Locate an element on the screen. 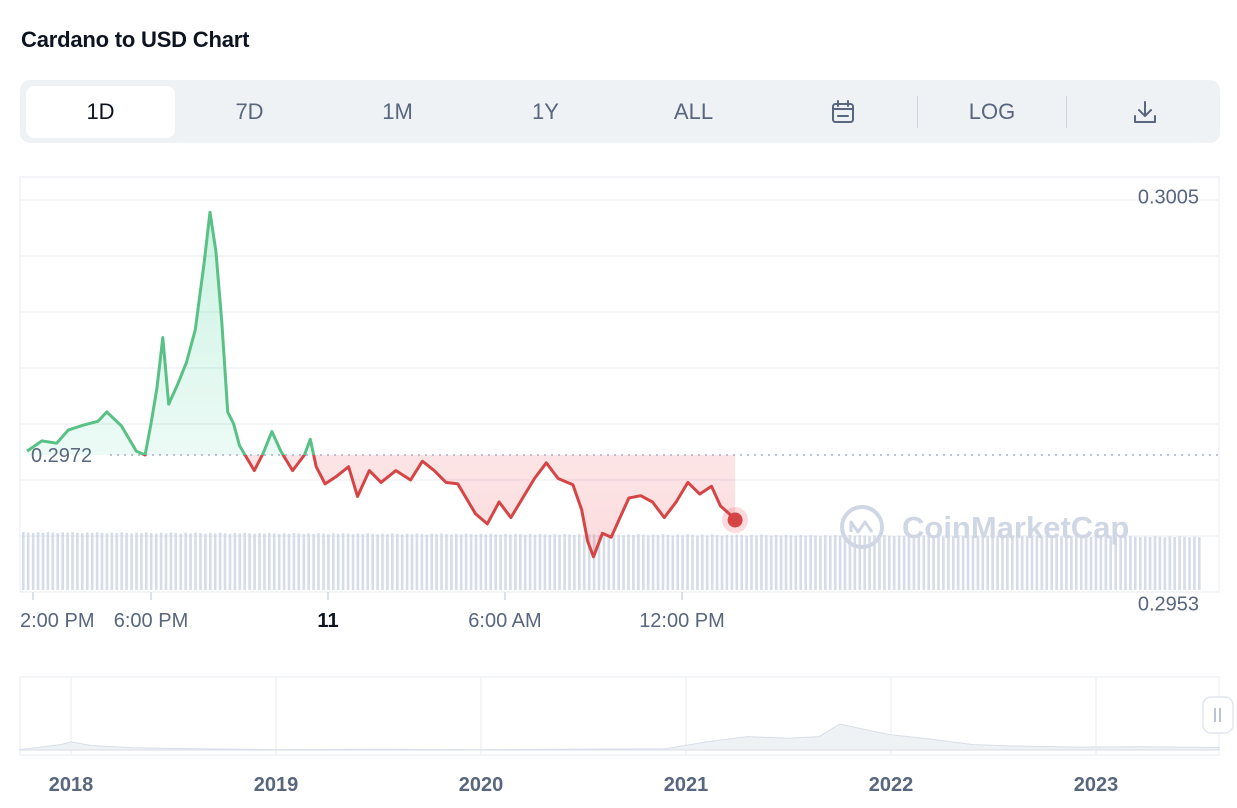 This screenshot has width=1237, height=808. watermark-text: CoinMarketCap is located at coordinates (1015, 527).